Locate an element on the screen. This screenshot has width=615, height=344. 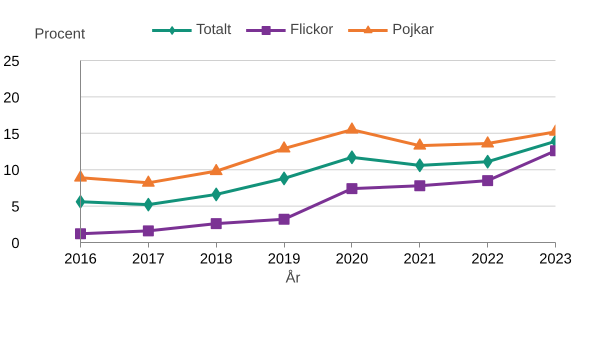
x-tick-label: 2016 is located at coordinates (80, 260).